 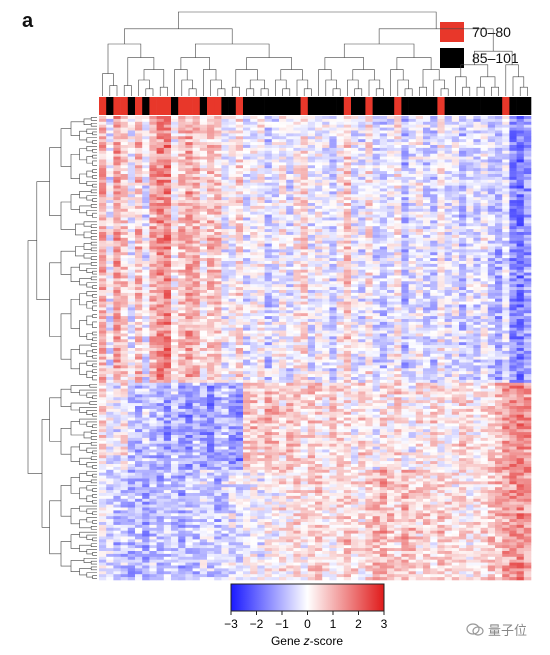 What do you see at coordinates (347, 106) in the screenshot?
I see `column-annotation-cell` at bounding box center [347, 106].